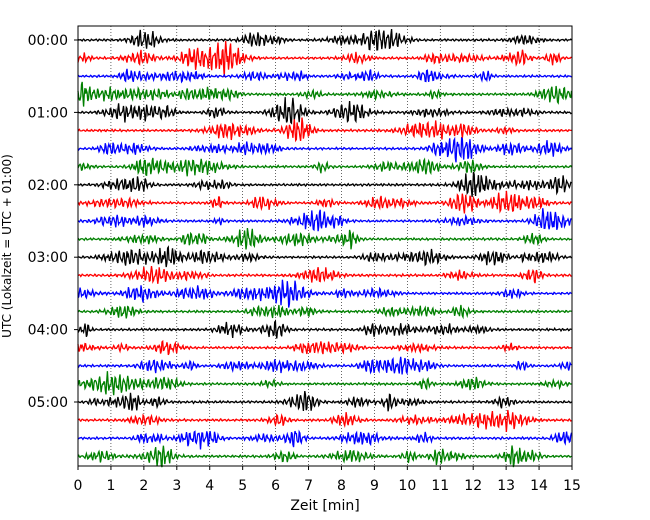 This screenshot has height=520, width=650. What do you see at coordinates (242, 486) in the screenshot?
I see `x-tick-label-5: 5` at bounding box center [242, 486].